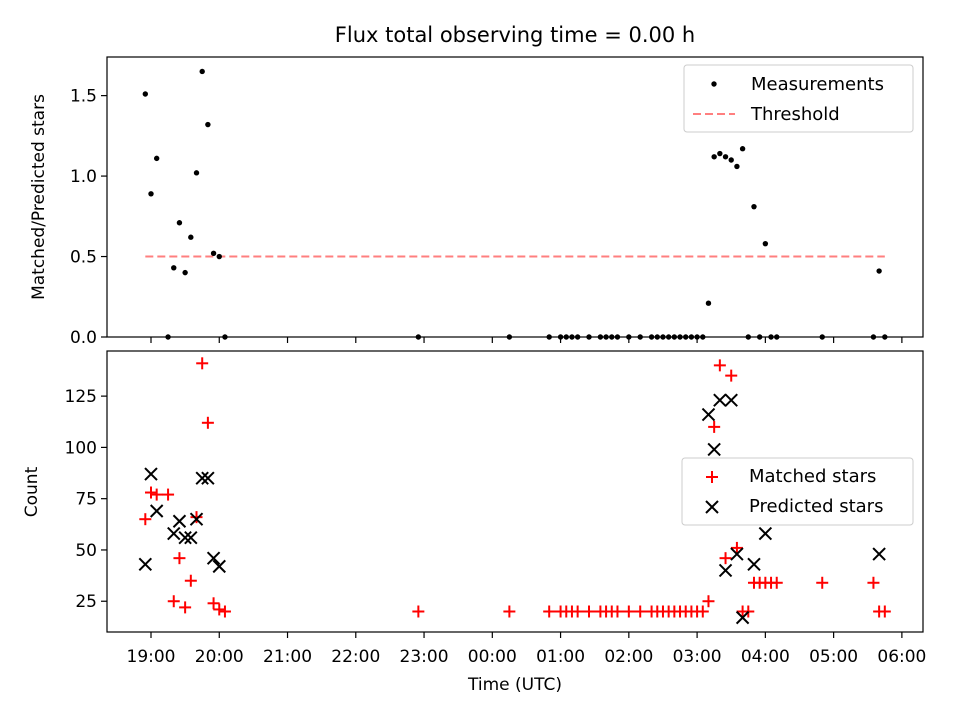  I want to click on bottom-ytick-label: 75, so click(86, 500).